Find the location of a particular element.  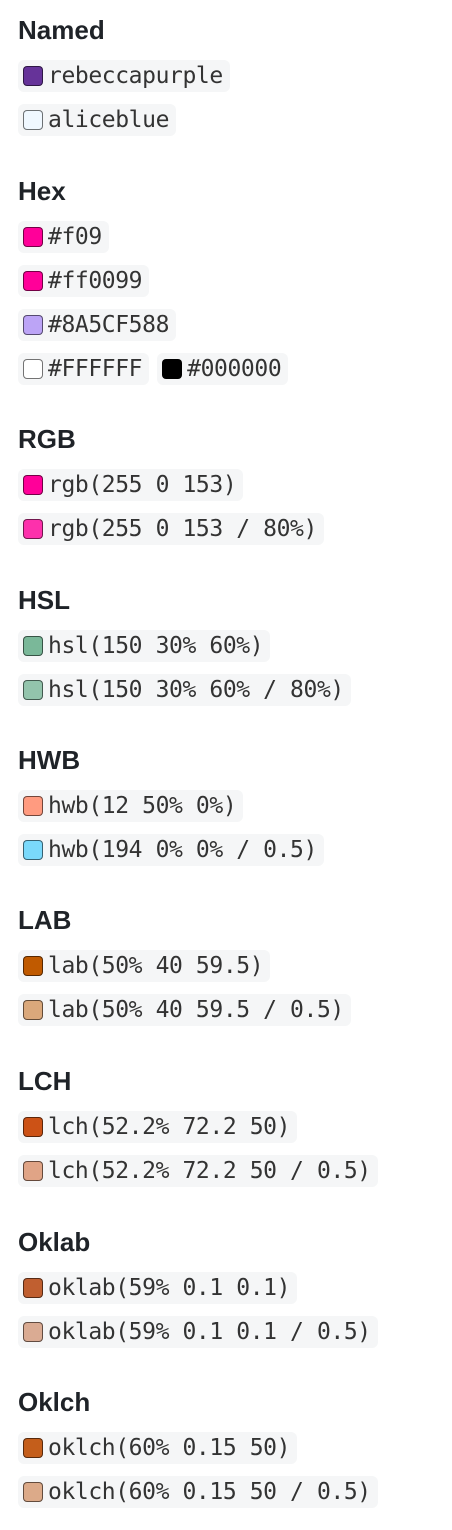

color-row: lab(50% 40 59.5) is located at coordinates (148, 966).